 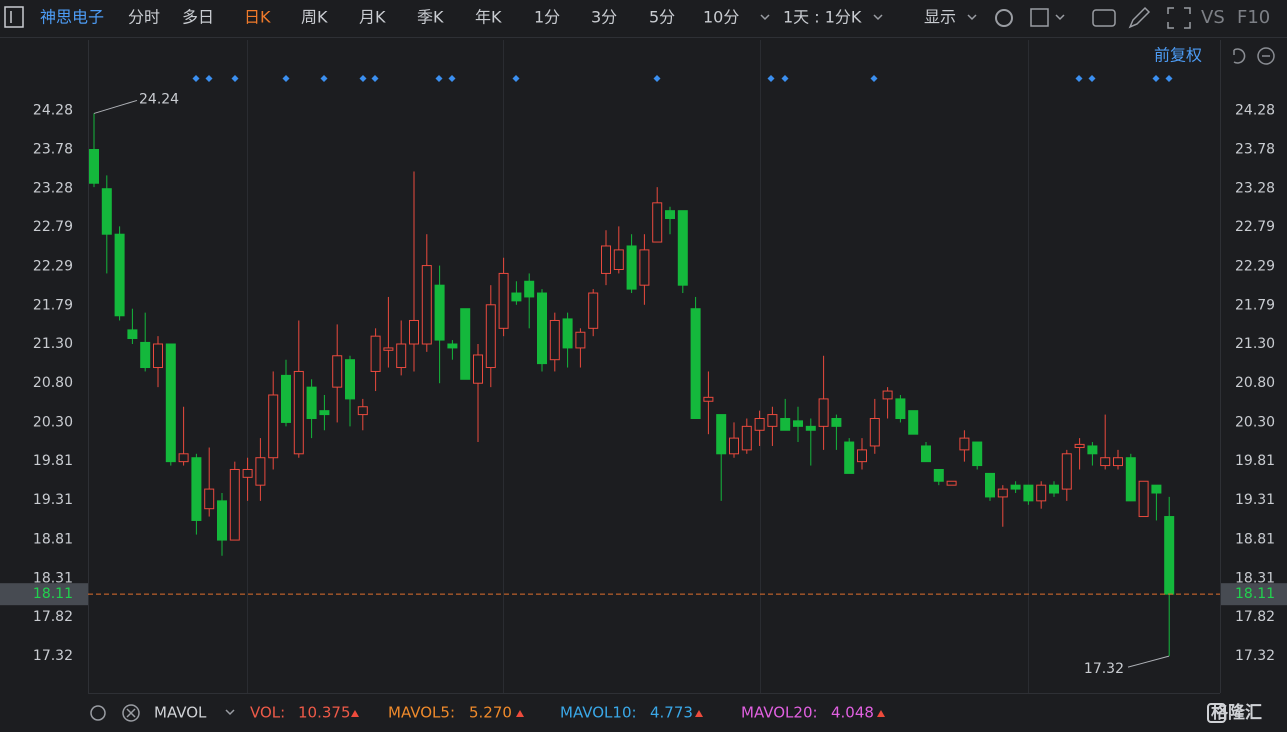 What do you see at coordinates (598, 713) in the screenshot?
I see `indicator-label: MAVOL10:` at bounding box center [598, 713].